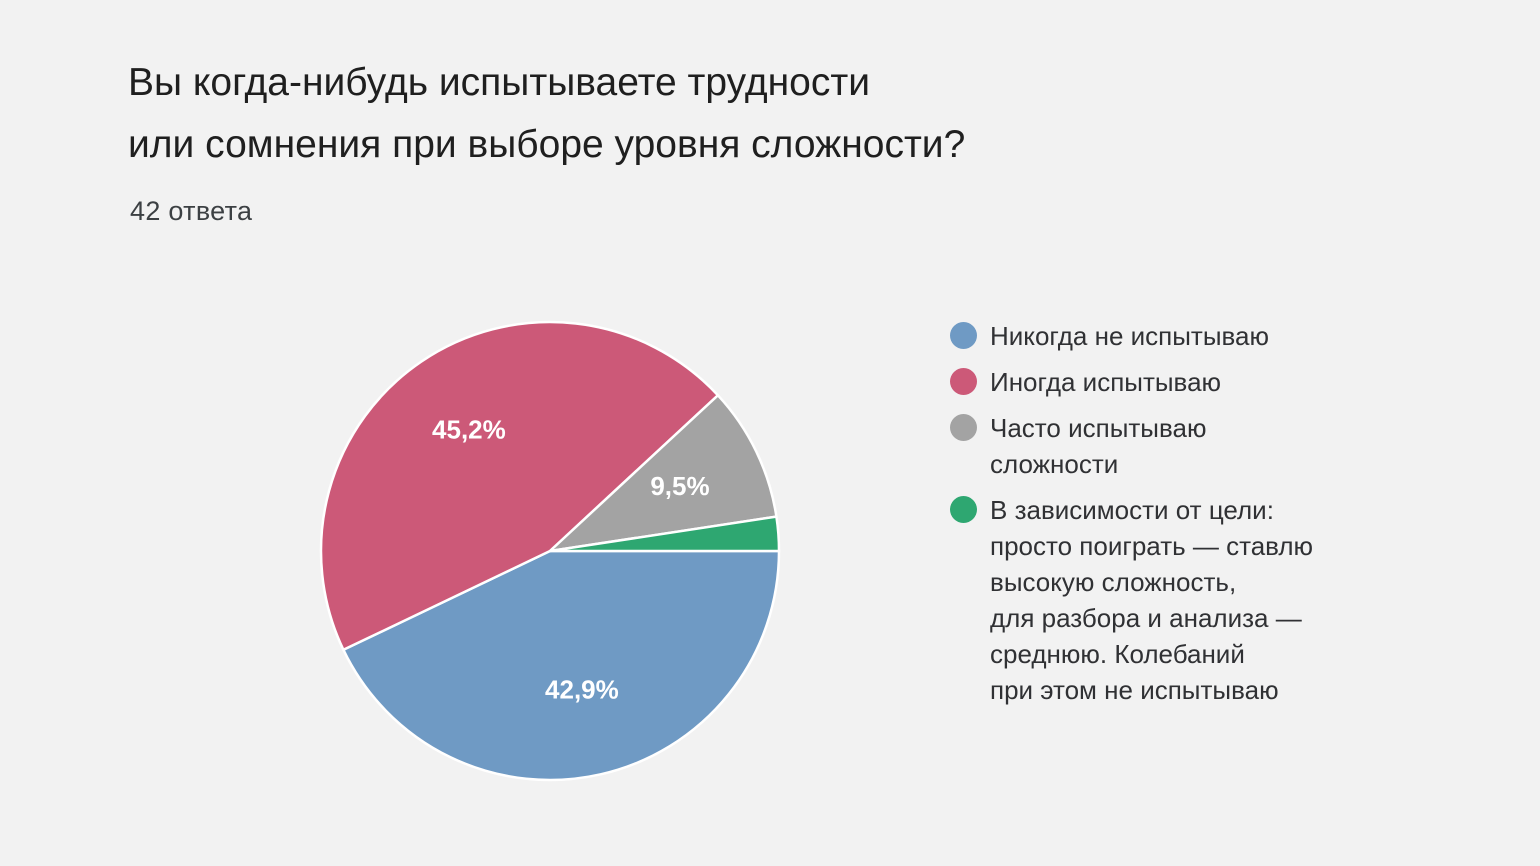 This screenshot has width=1540, height=866. I want to click on pie-slice-often, so click(663, 473).